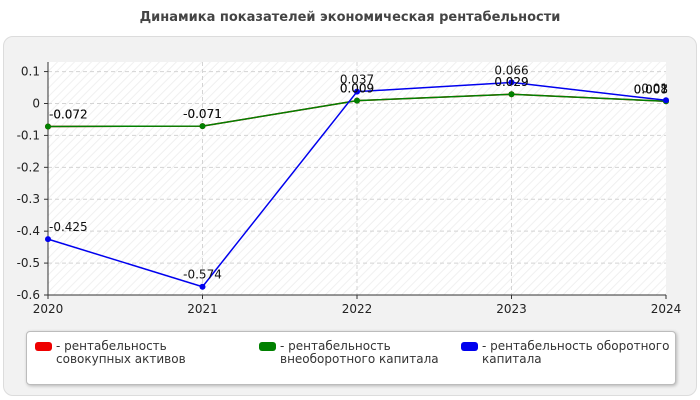 The image size is (700, 400). What do you see at coordinates (654, 88) in the screenshot?
I see `data-label: 0.01` at bounding box center [654, 88].